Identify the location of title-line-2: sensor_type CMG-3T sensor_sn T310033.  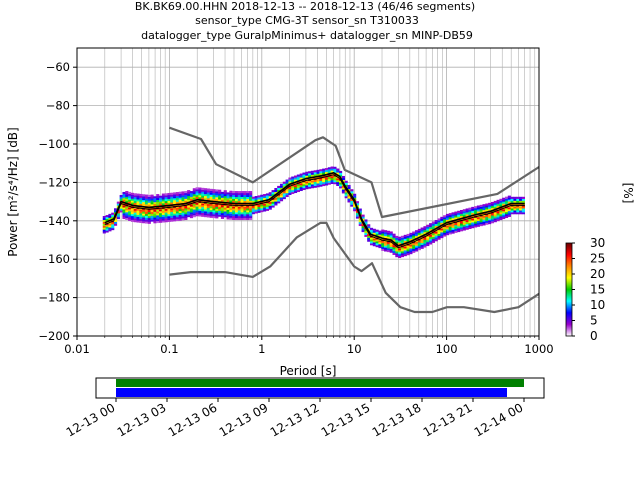
(307, 20).